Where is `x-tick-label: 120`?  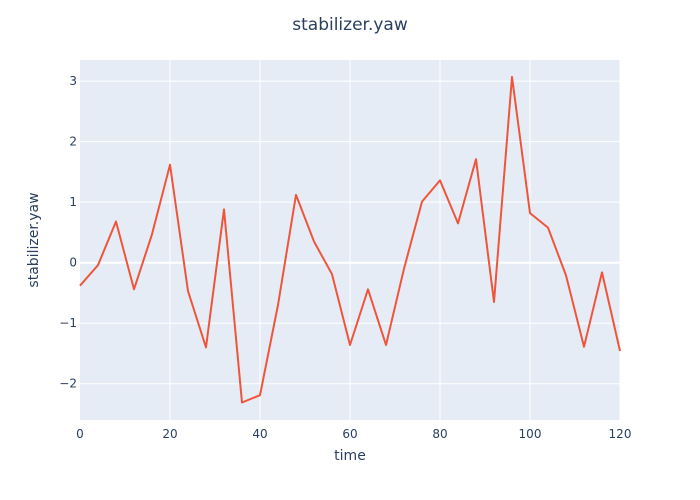 x-tick-label: 120 is located at coordinates (620, 434).